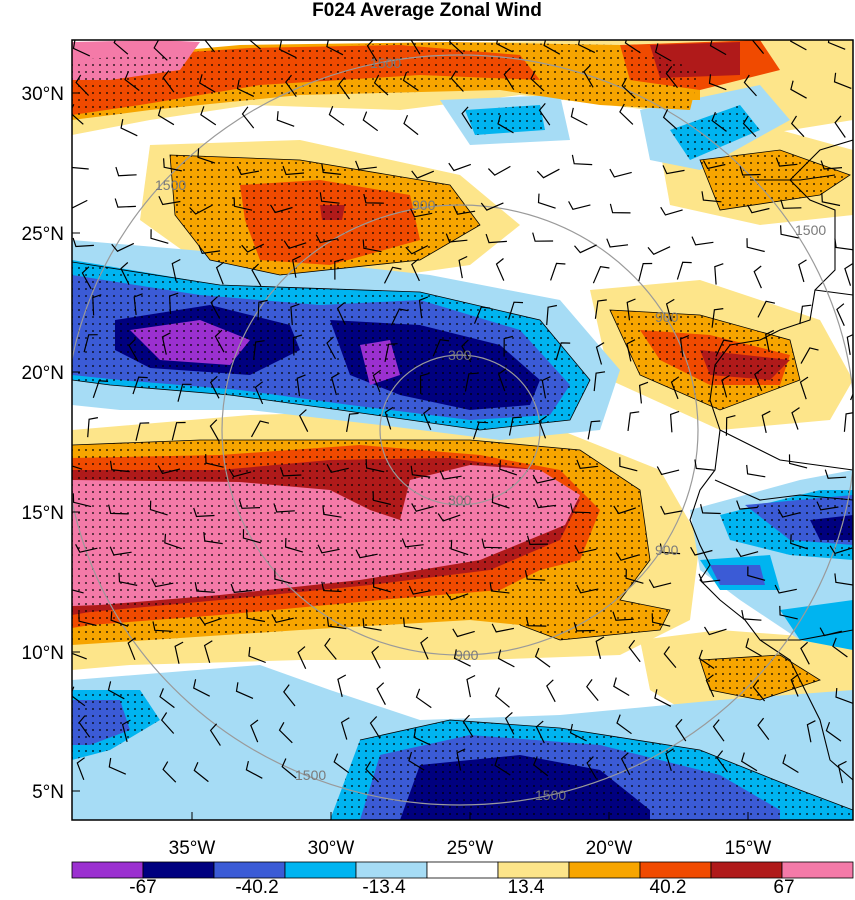  Describe the element at coordinates (609, 848) in the screenshot. I see `lon-label-20w: 20°W` at that location.